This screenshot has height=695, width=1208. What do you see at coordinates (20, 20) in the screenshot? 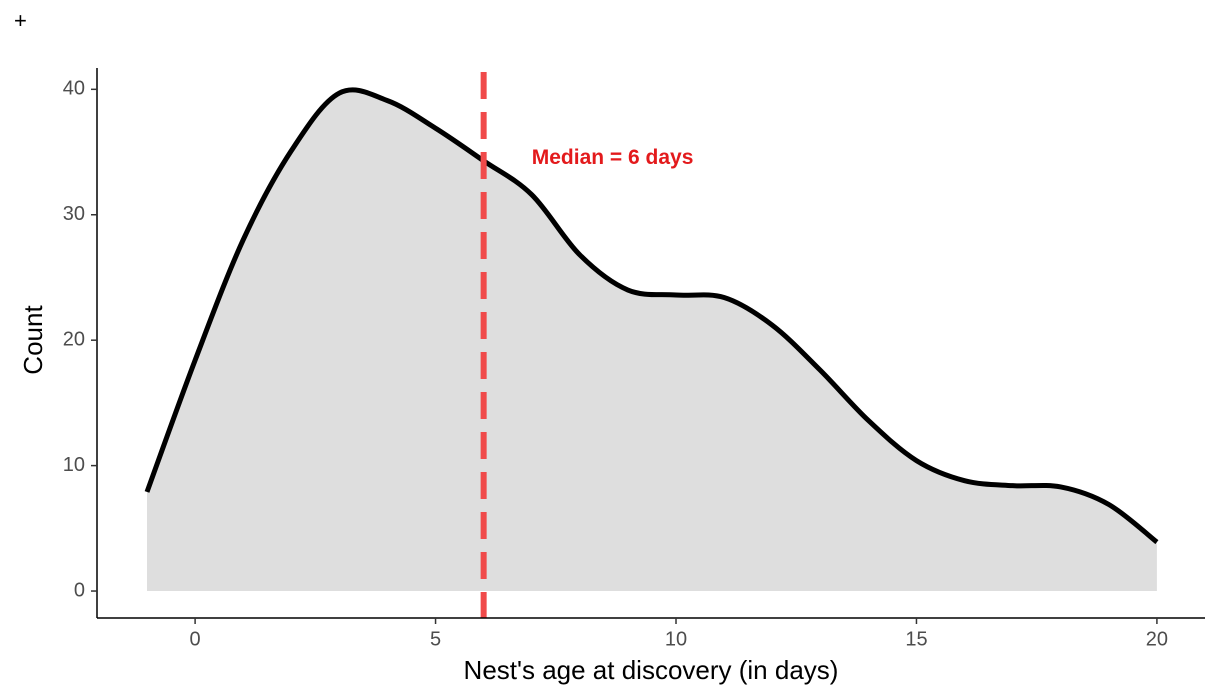
I see `corner-mark: +` at bounding box center [20, 20].